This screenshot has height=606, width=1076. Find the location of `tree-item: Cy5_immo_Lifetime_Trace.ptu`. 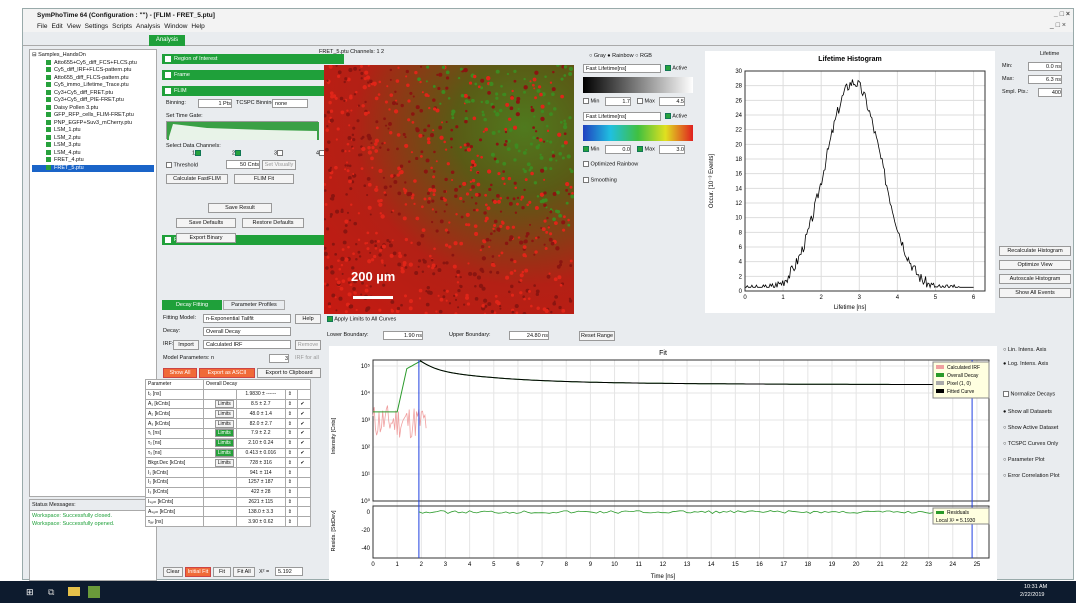

tree-item: Cy5_immo_Lifetime_Trace.ptu is located at coordinates (93, 86).